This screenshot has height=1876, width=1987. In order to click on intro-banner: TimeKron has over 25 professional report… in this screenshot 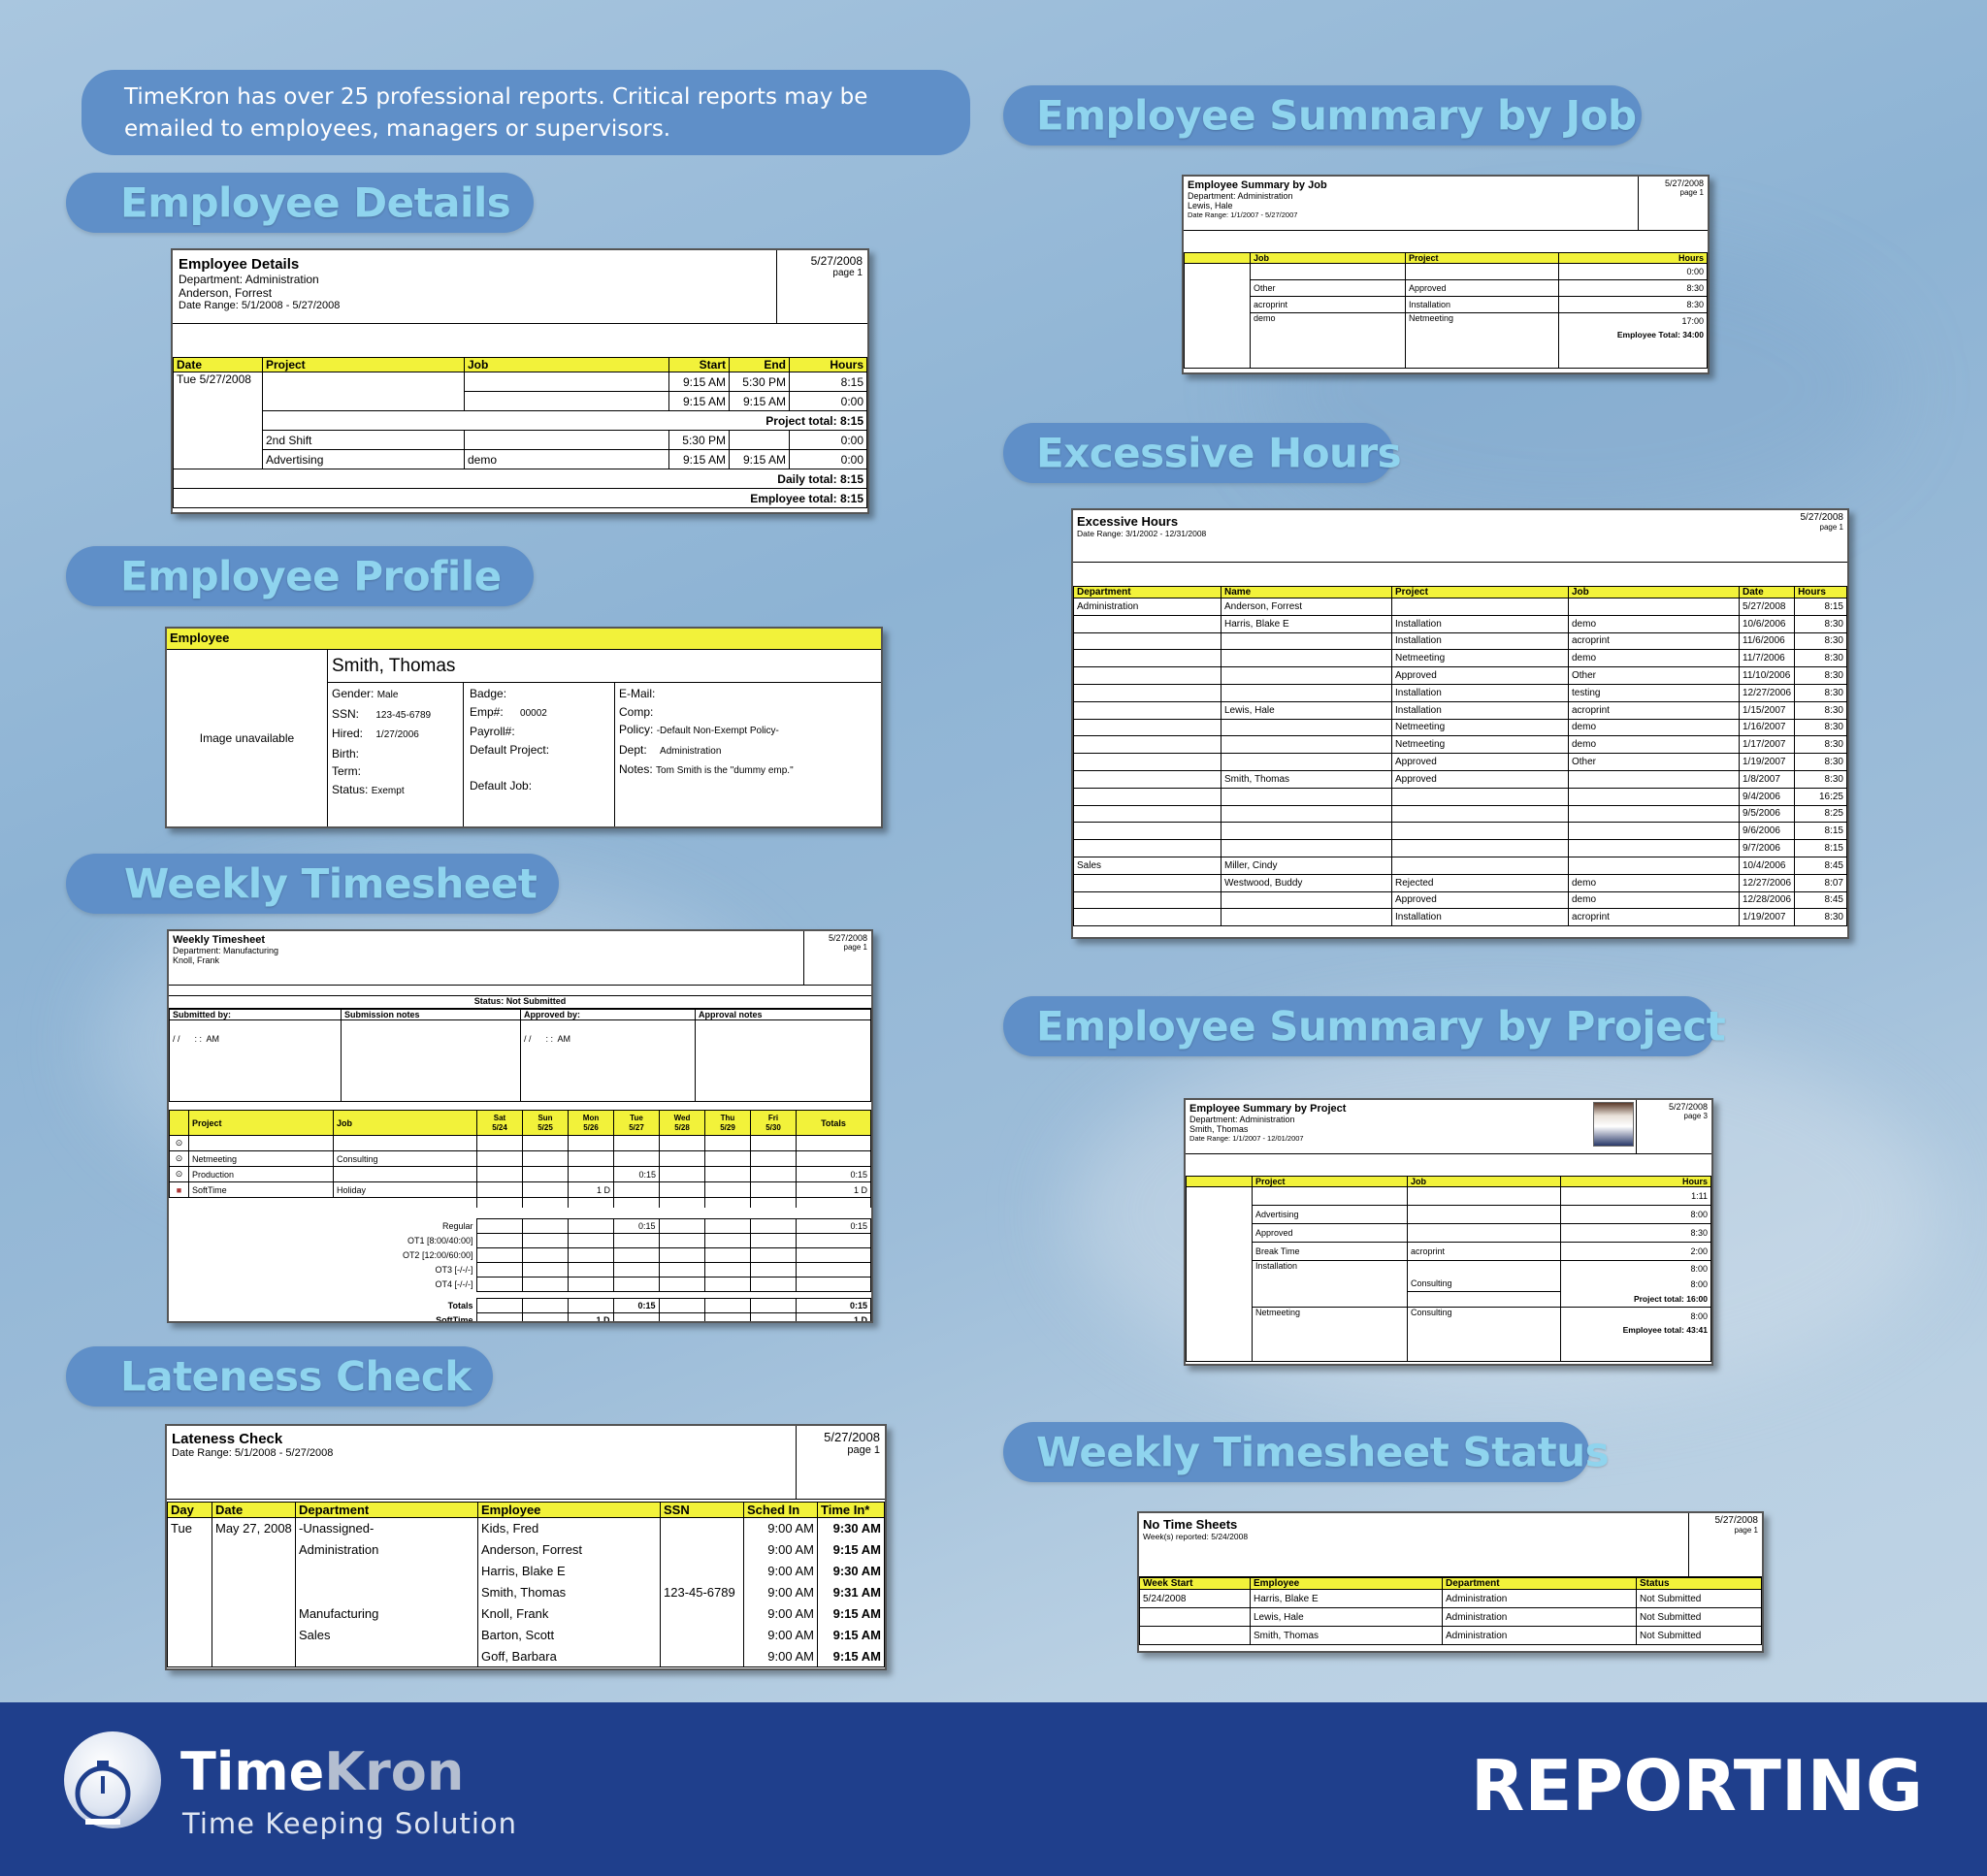, I will do `click(525, 112)`.